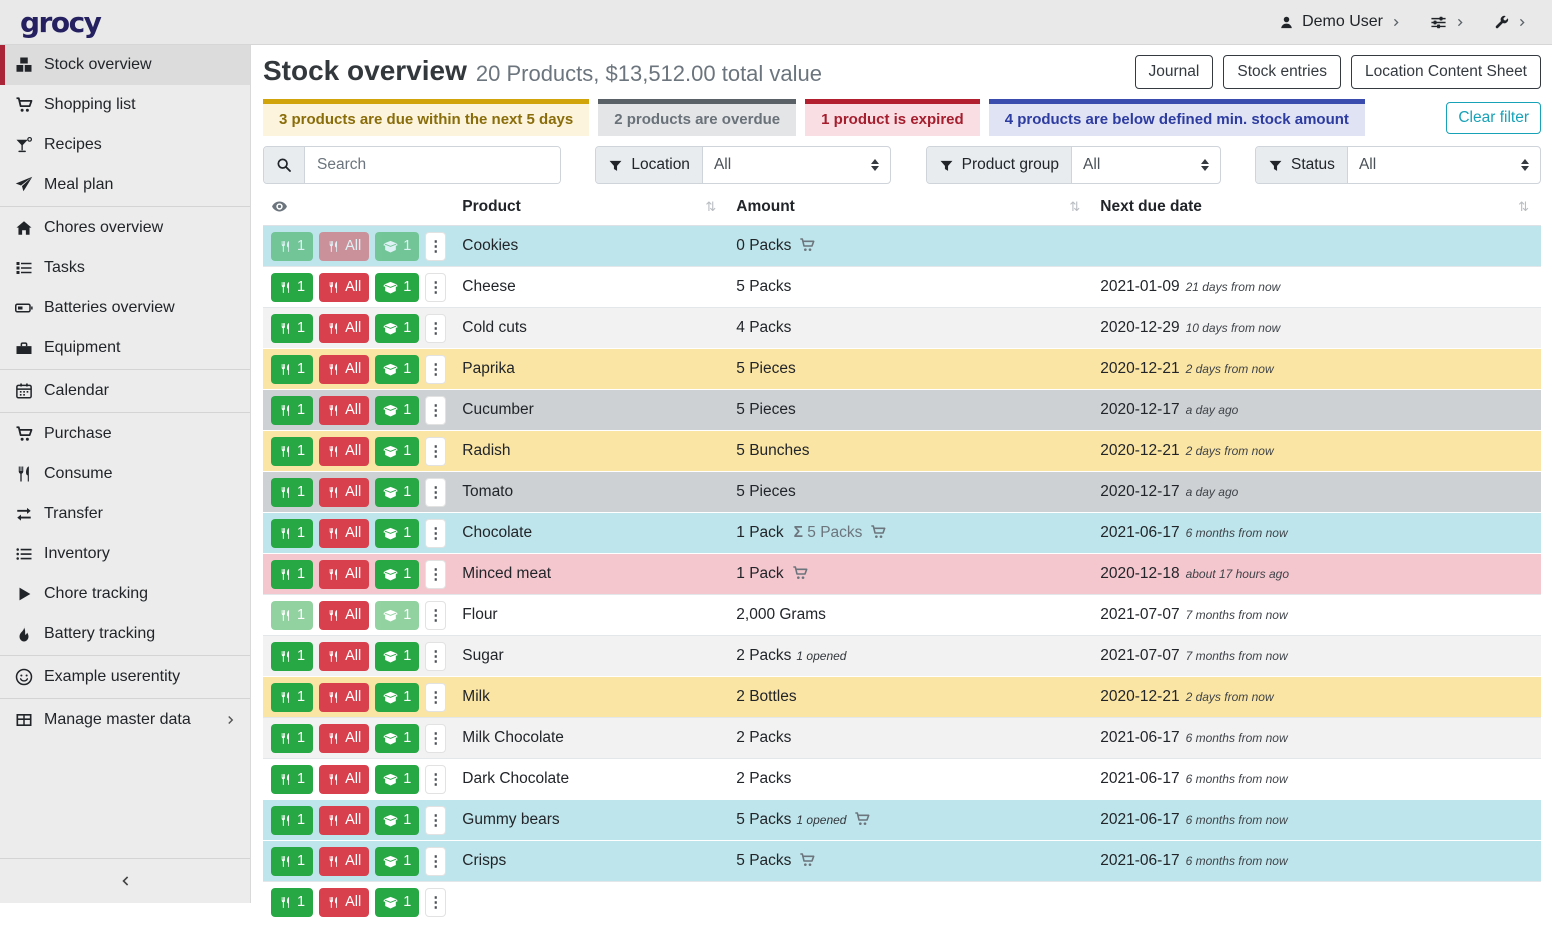 This screenshot has height=948, width=1552. I want to click on sidebar-collapse-button, so click(125, 880).